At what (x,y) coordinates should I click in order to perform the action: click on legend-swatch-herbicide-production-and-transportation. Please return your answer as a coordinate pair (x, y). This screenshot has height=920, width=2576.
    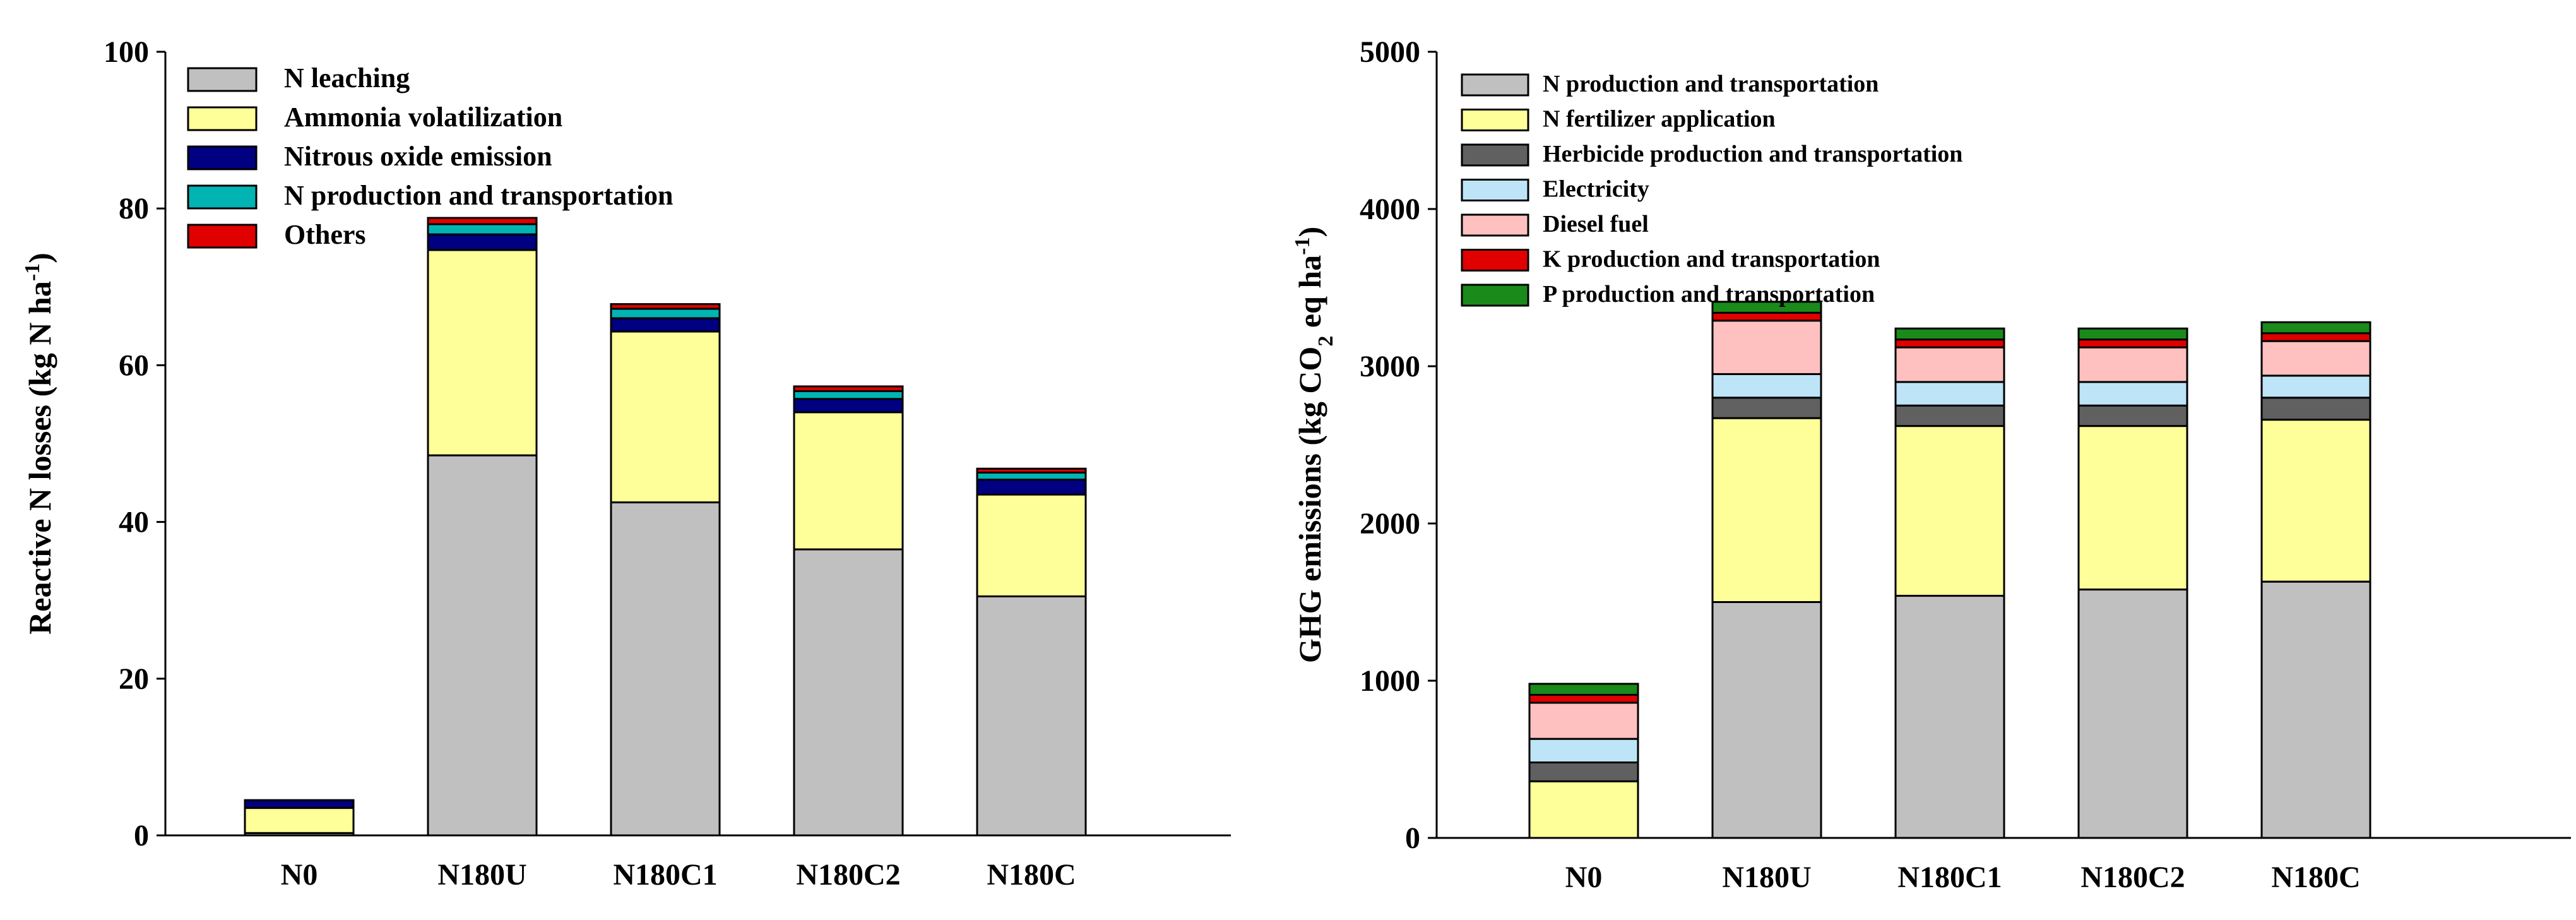
    Looking at the image, I should click on (1495, 155).